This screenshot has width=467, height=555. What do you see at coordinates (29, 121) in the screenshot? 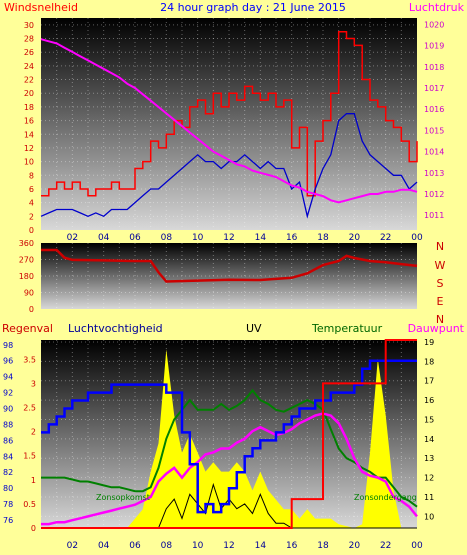
I see `y-tick-label: 16` at bounding box center [29, 121].